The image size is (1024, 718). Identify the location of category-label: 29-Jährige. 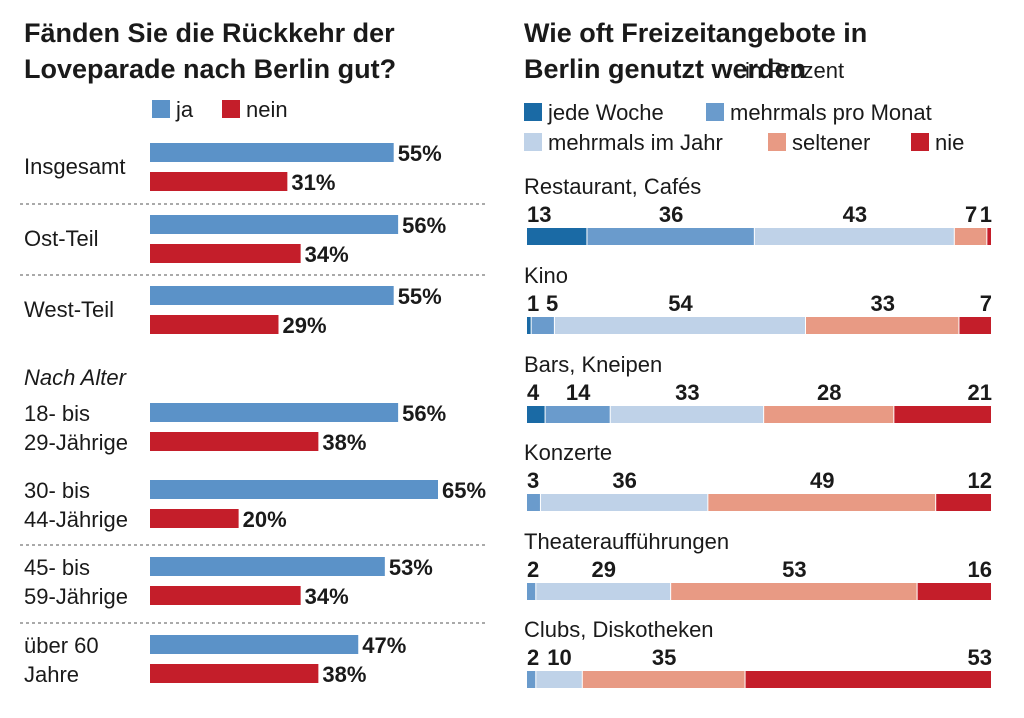
(76, 442).